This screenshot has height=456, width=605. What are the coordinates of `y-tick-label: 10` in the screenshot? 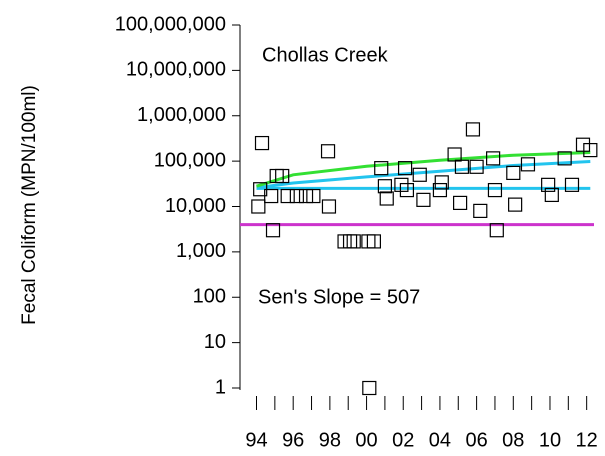 It's located at (215, 342).